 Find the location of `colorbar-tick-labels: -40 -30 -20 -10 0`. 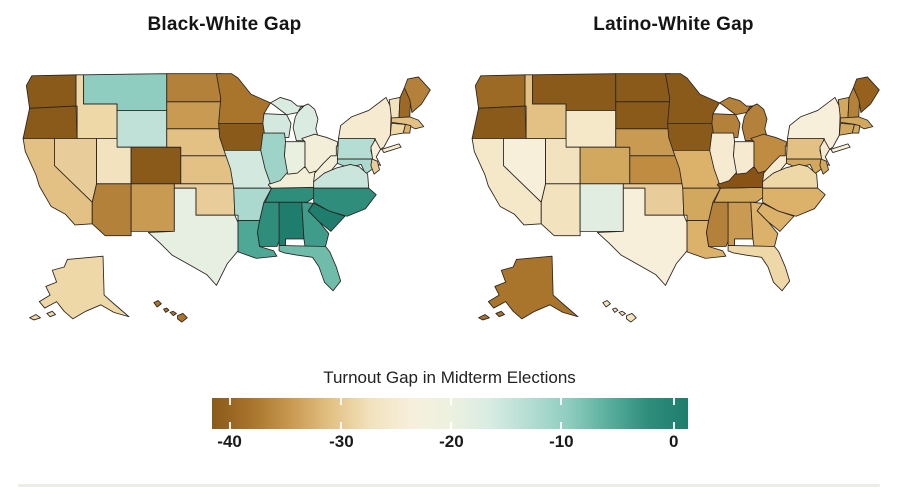

colorbar-tick-labels: -40 -30 -20 -10 0 is located at coordinates (450, 442).